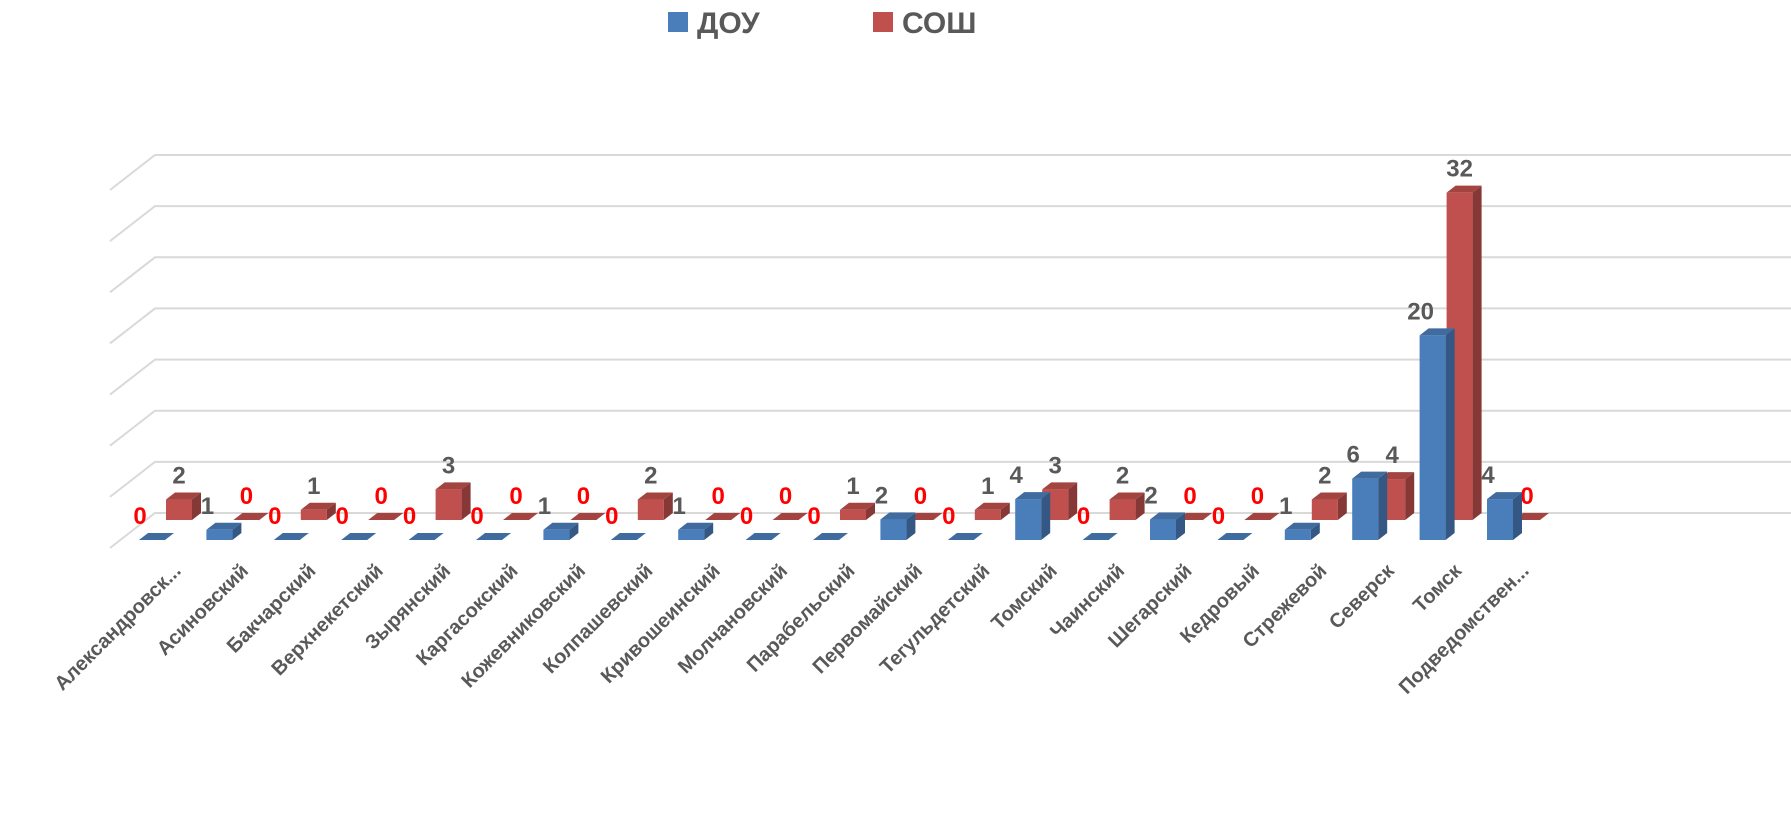 The image size is (1791, 835). What do you see at coordinates (1420, 311) in the screenshot?
I see `value-label: 20` at bounding box center [1420, 311].